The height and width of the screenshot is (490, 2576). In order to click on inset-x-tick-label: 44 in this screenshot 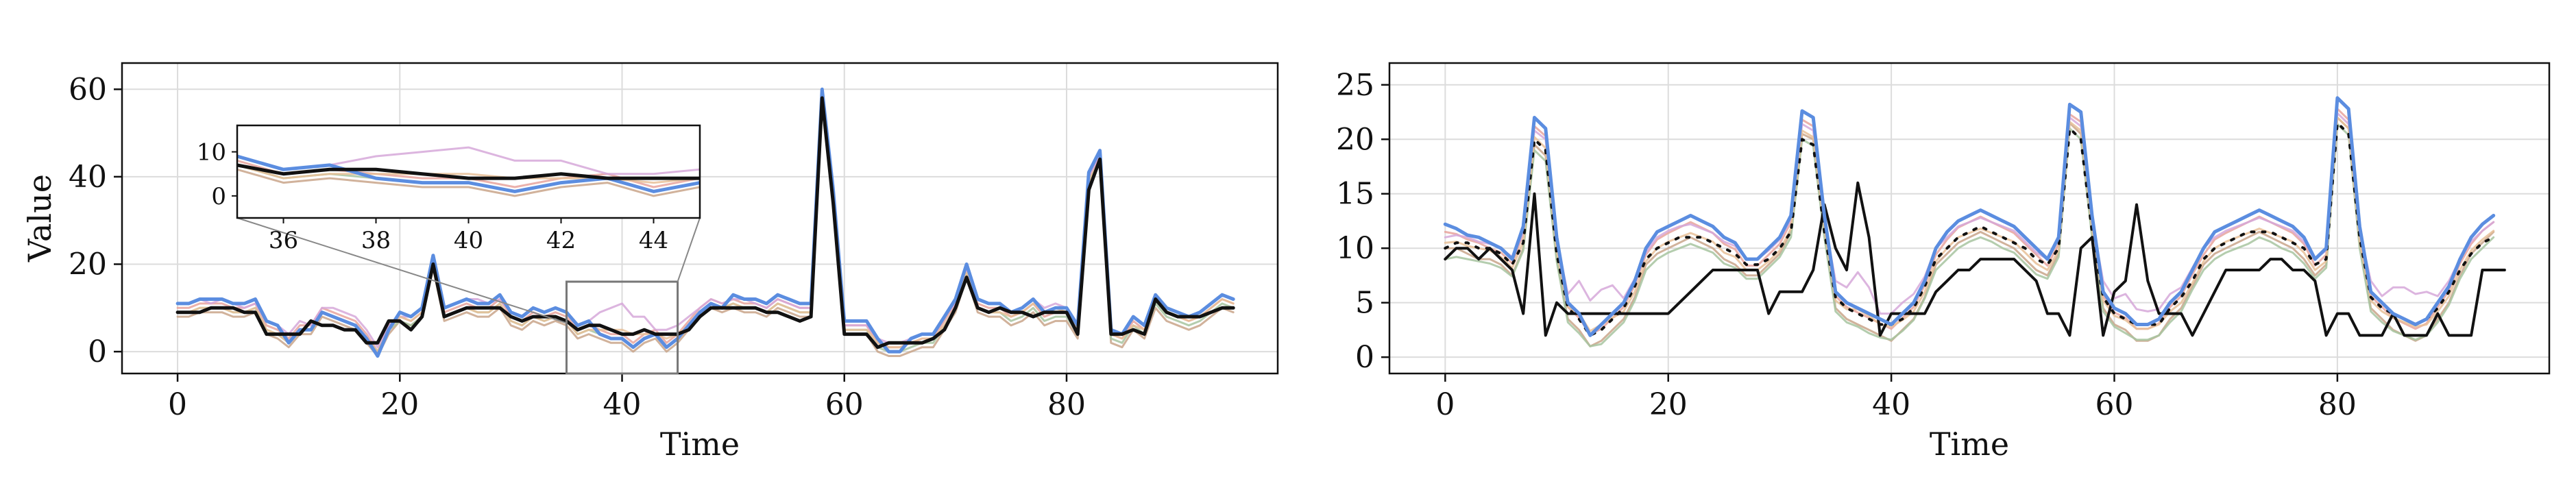, I will do `click(653, 240)`.